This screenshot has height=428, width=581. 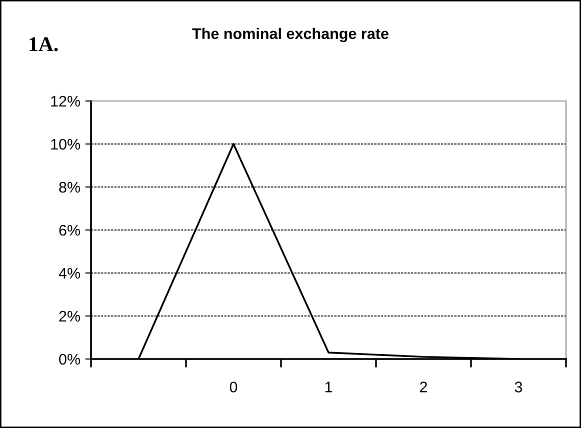 What do you see at coordinates (44, 44) in the screenshot?
I see `text: 1A.` at bounding box center [44, 44].